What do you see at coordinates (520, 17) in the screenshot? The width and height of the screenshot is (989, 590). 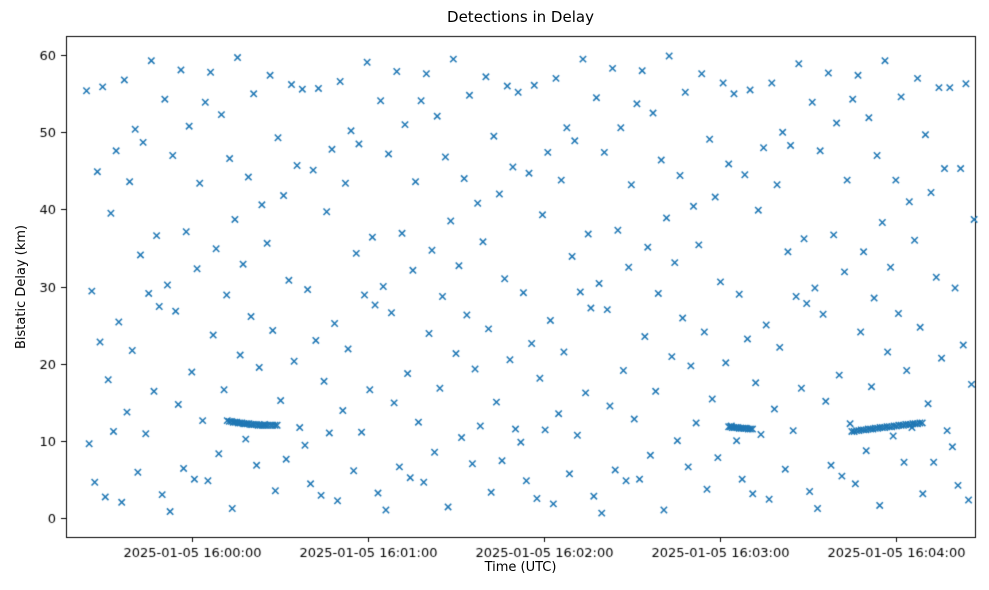 I see `chart-title: Detections in Delay` at bounding box center [520, 17].